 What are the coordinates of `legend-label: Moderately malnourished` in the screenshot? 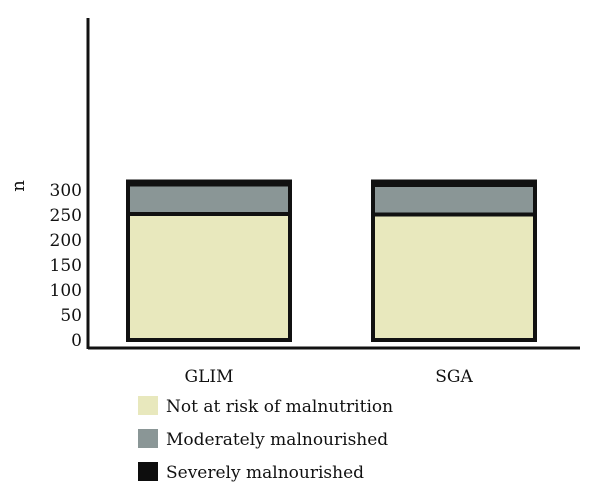 It's located at (277, 440).